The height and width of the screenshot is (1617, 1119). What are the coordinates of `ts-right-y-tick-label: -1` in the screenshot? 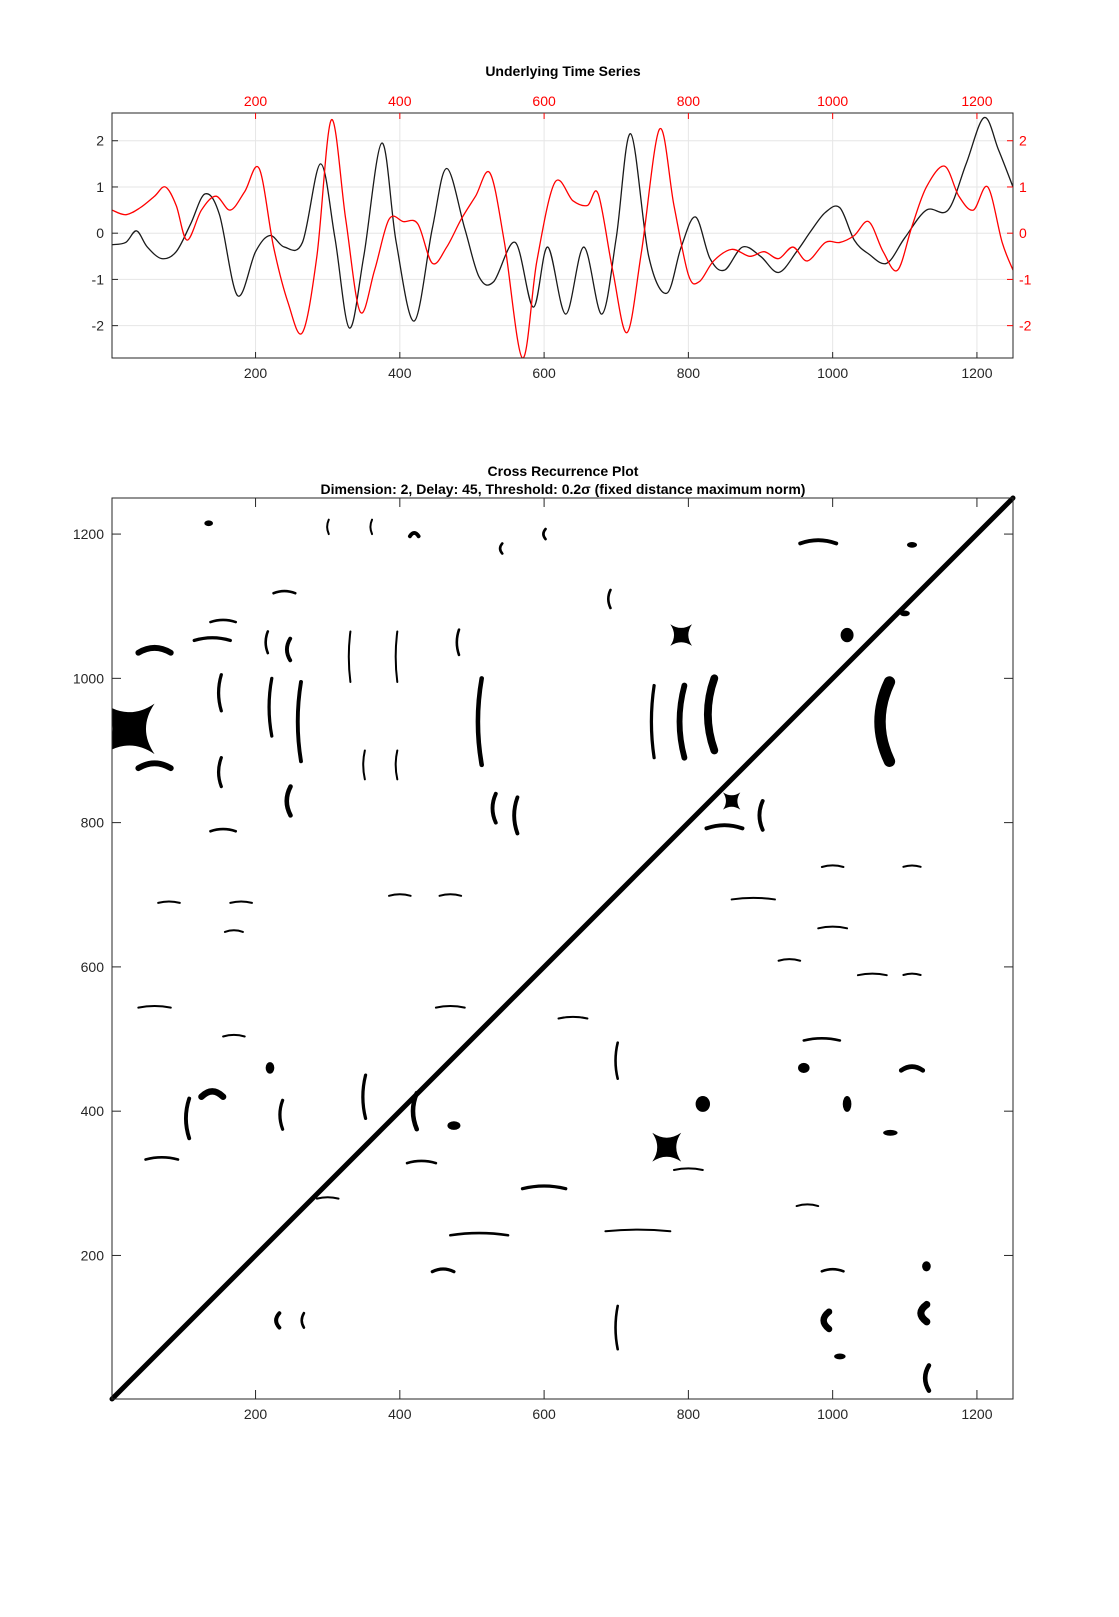 It's located at (1025, 279).